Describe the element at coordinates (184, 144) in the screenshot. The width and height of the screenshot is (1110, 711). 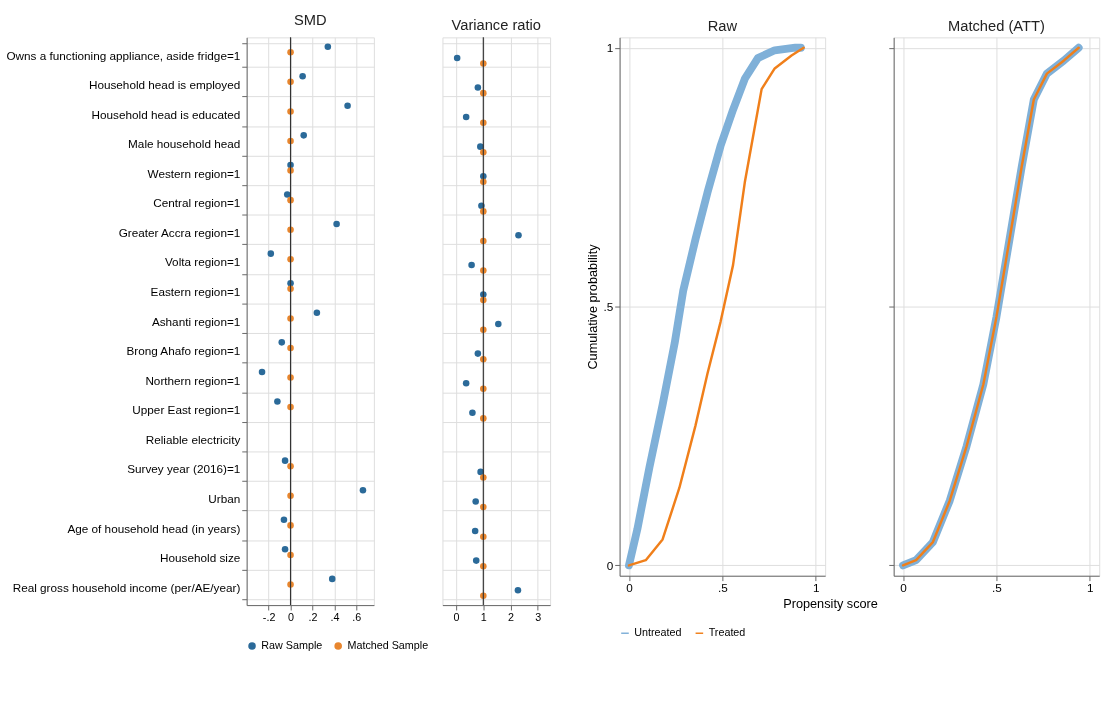
I see `y-tick-label: Male household head` at that location.